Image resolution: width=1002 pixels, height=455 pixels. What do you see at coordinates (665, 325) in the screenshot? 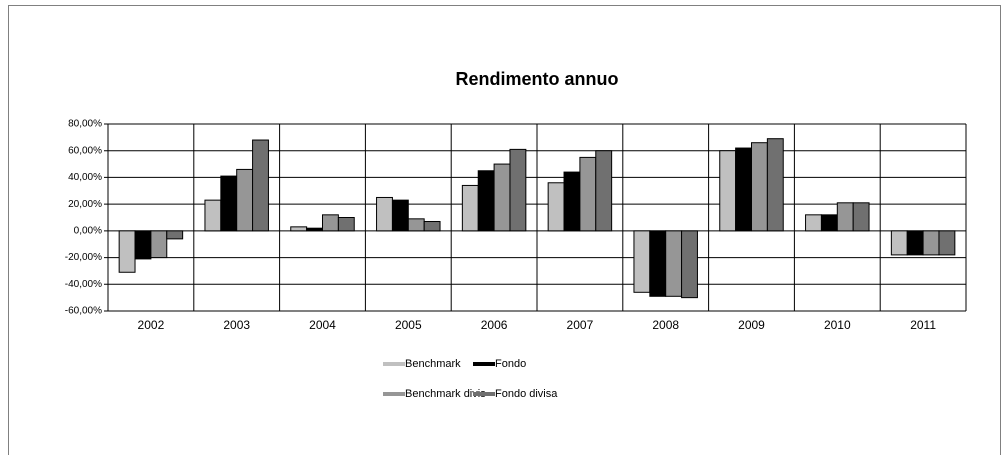
I see `x-tick-label: 2008` at bounding box center [665, 325].